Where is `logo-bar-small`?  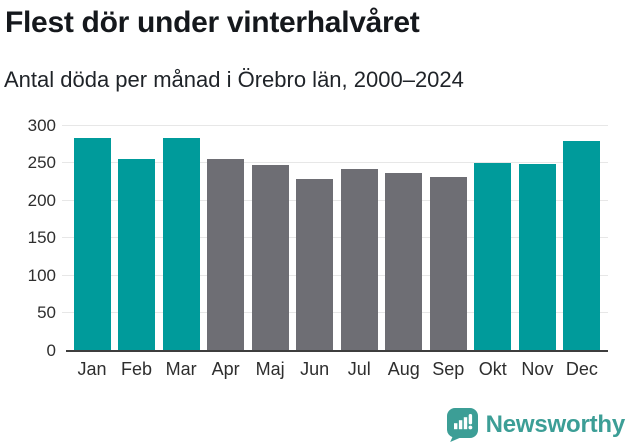 logo-bar-small is located at coordinates (455, 426).